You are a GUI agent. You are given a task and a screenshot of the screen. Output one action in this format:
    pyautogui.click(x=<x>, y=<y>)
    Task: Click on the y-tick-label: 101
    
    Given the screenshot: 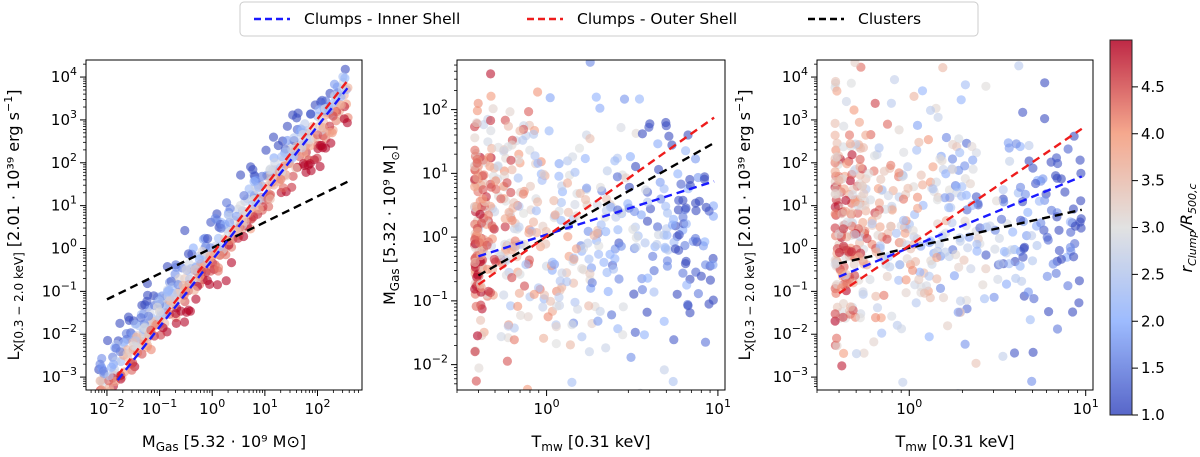 What is the action you would take?
    pyautogui.click(x=795, y=204)
    